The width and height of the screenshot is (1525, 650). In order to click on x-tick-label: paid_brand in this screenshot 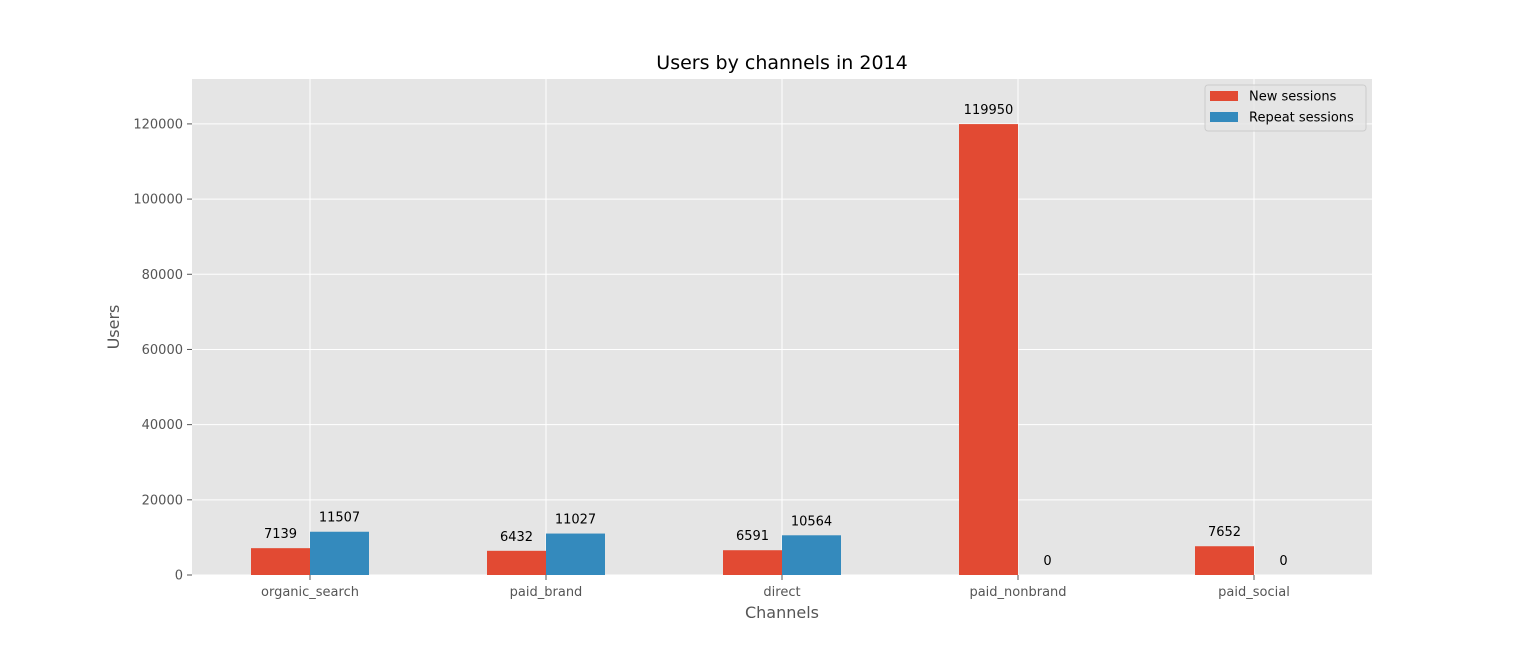, I will do `click(546, 592)`.